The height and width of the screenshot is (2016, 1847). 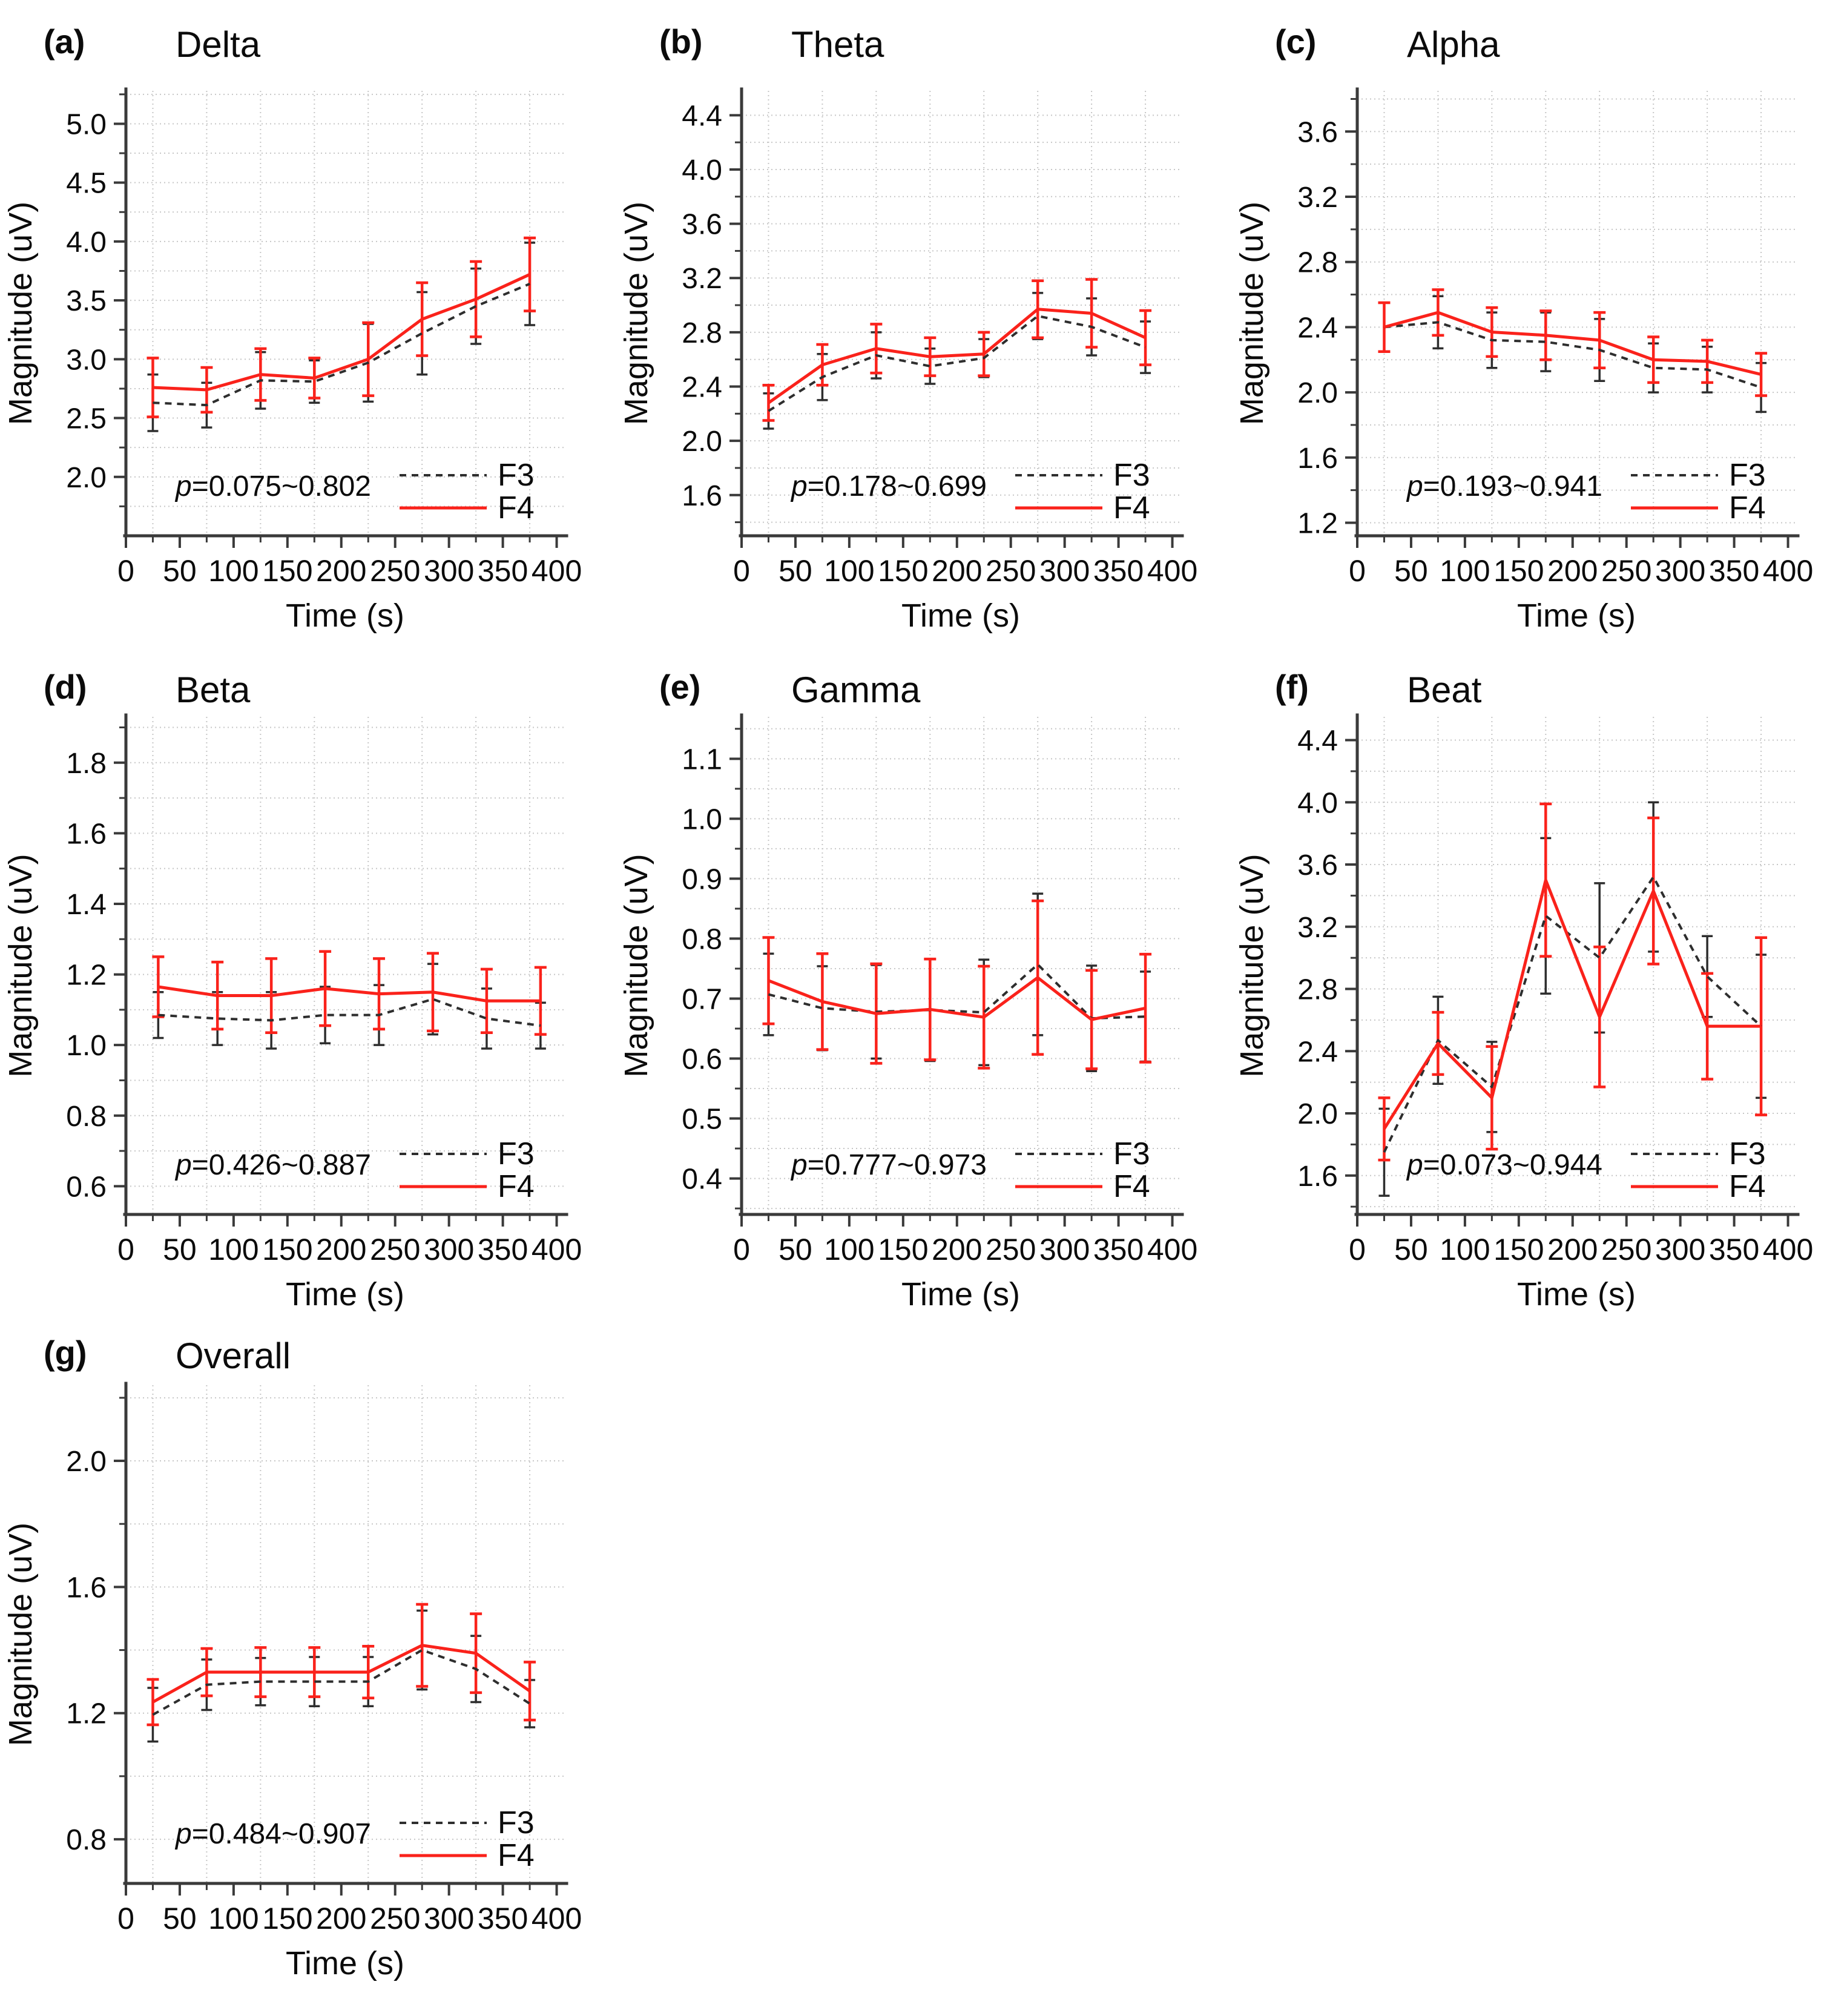 I want to click on svg-text: 3.2, so click(x=1317, y=198).